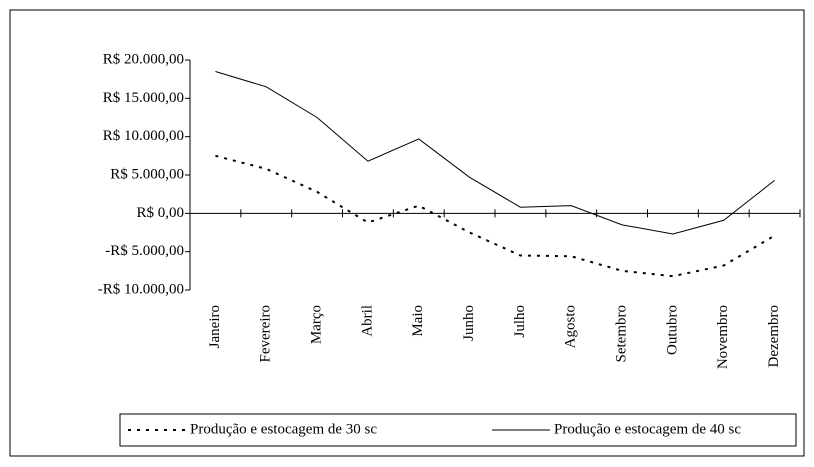 This screenshot has height=467, width=814. I want to click on x-tick-label: Junho, so click(469, 323).